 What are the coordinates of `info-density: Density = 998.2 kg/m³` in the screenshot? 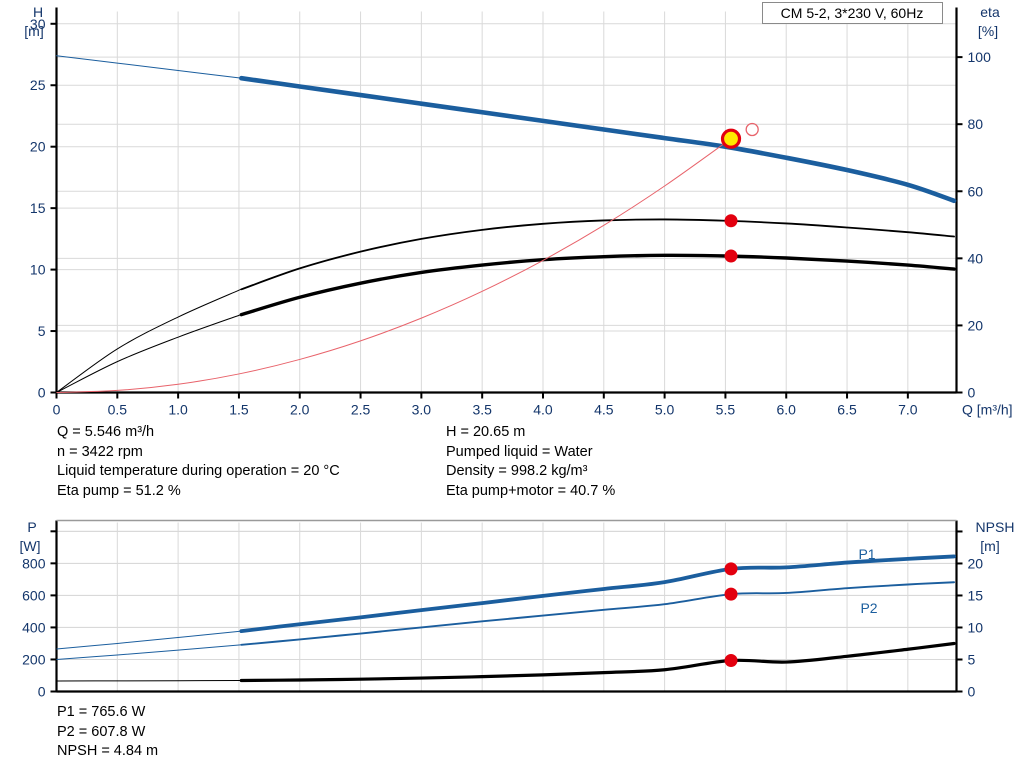 It's located at (517, 471).